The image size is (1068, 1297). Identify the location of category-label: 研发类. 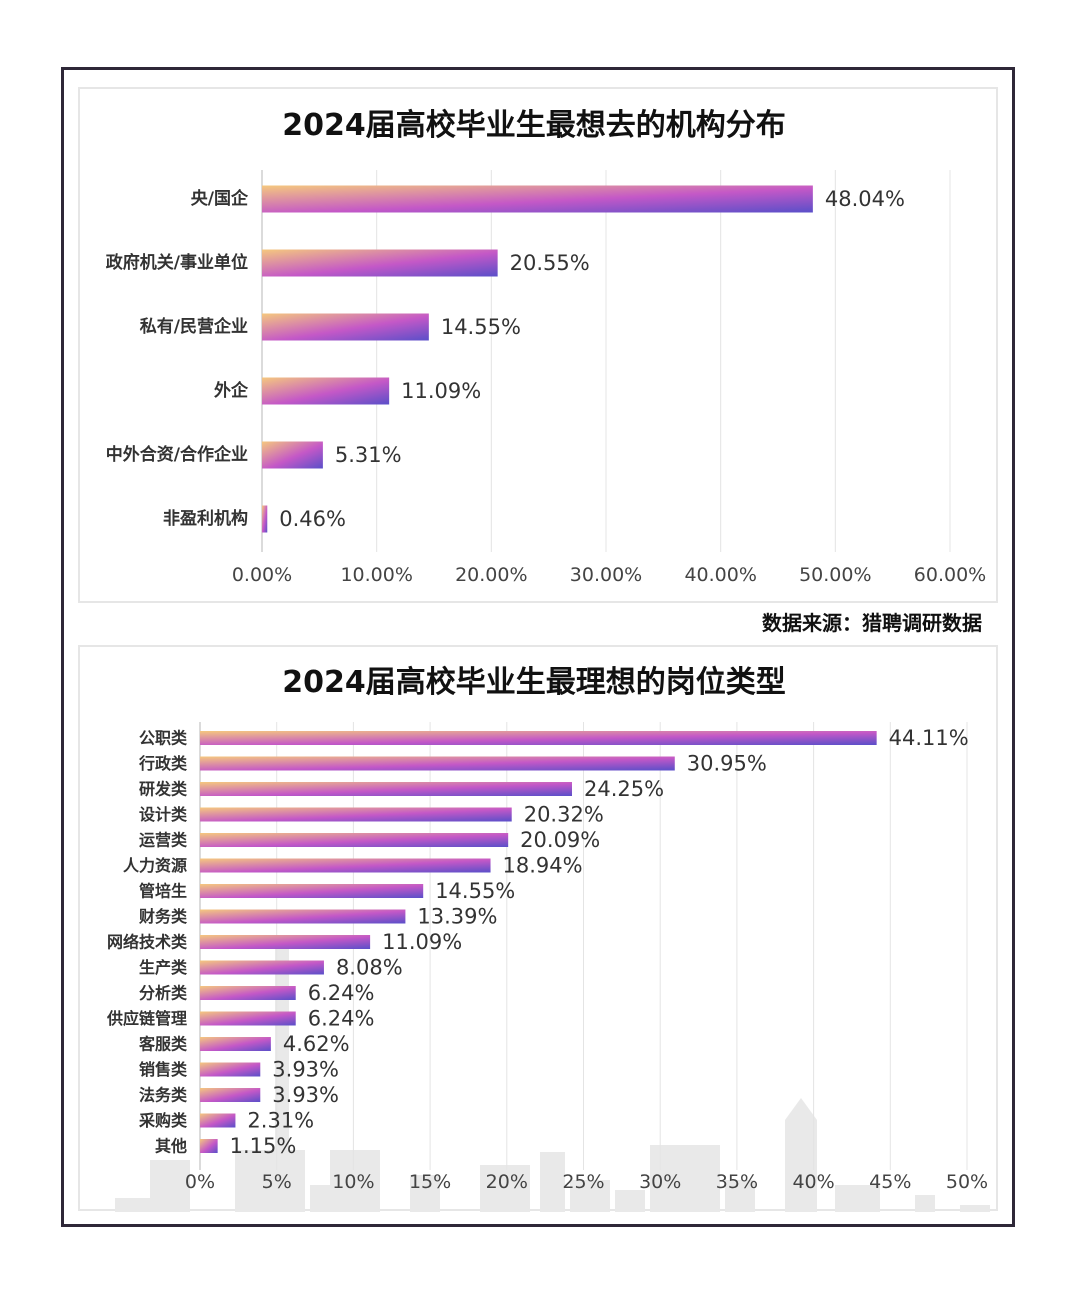
(163, 789).